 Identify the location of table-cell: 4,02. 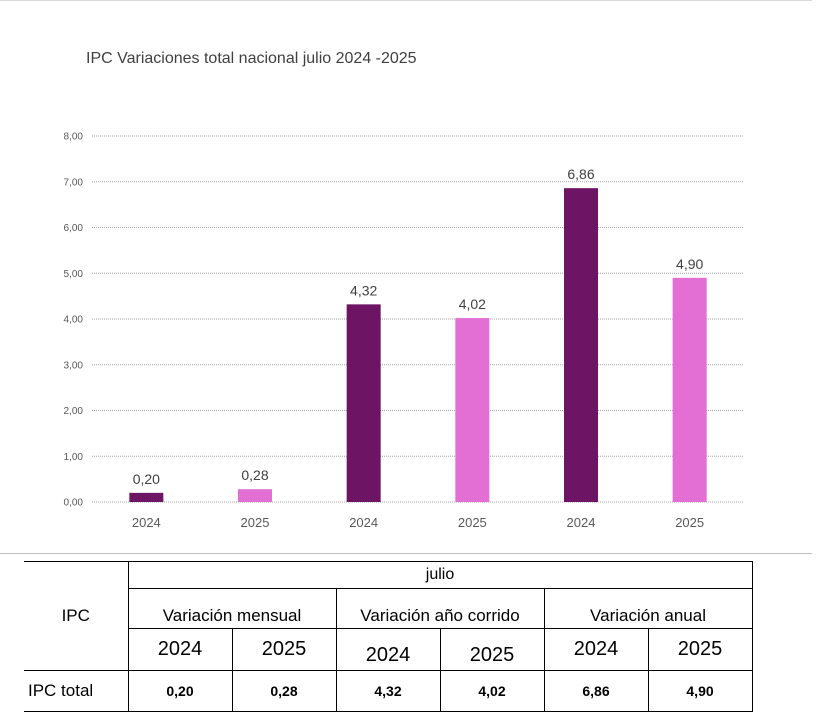
(492, 691).